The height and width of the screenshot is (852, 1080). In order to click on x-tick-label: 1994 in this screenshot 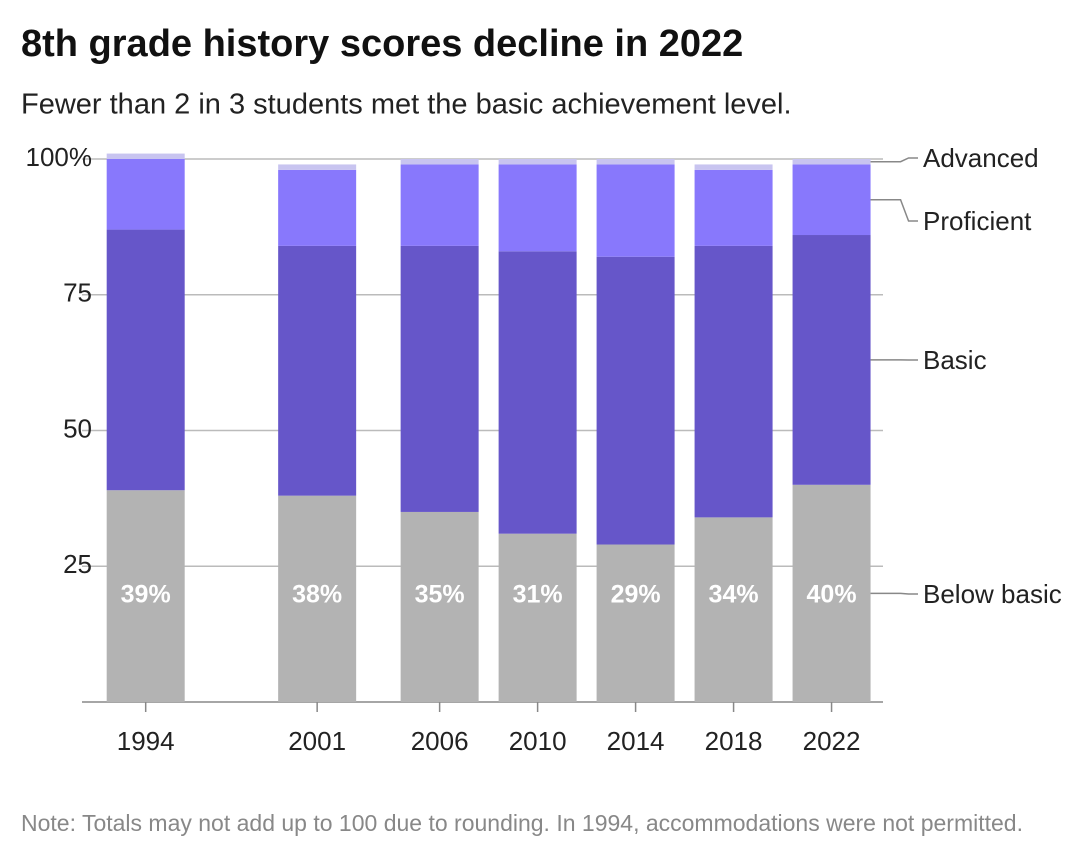, I will do `click(146, 741)`.